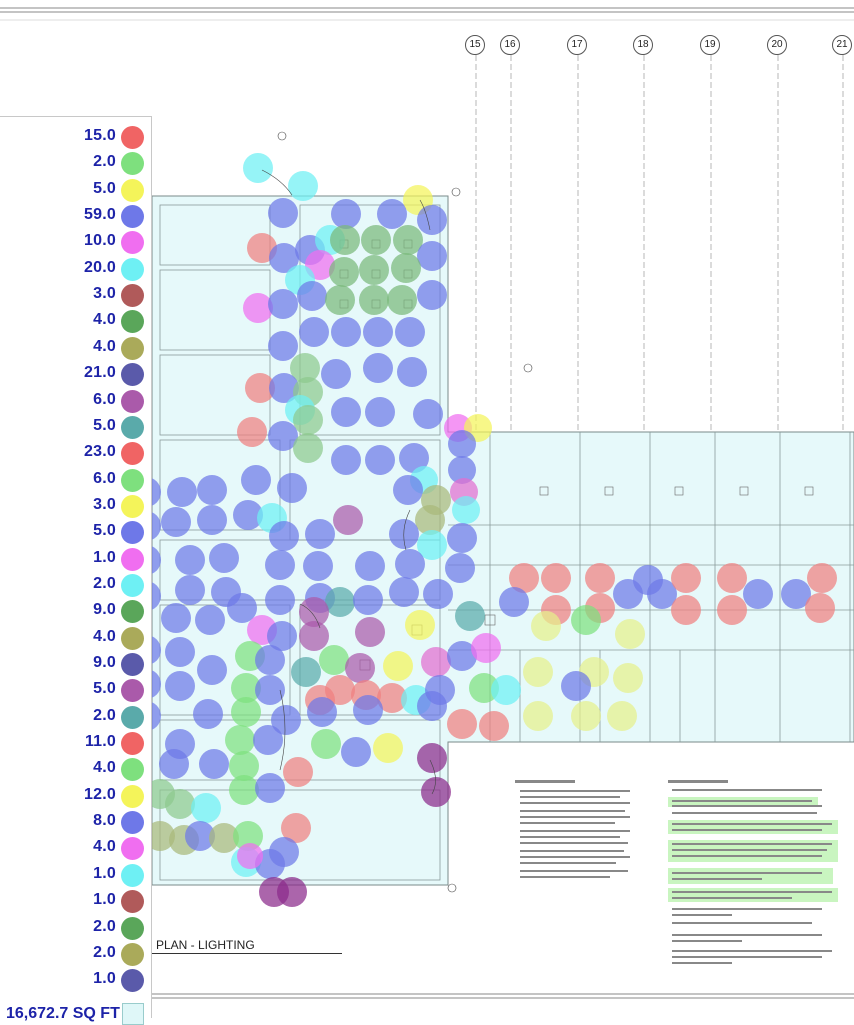 The width and height of the screenshot is (854, 1025). Describe the element at coordinates (76, 428) in the screenshot. I see `legend-row: 5.0` at that location.